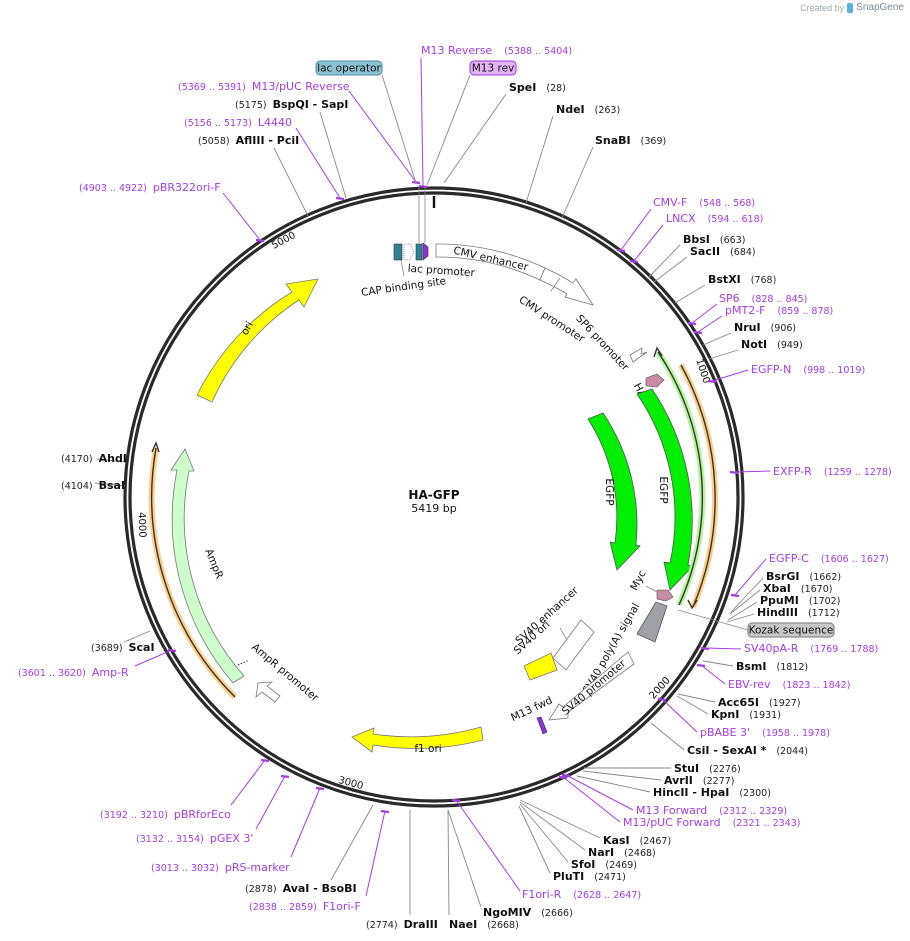 Image resolution: width=910 pixels, height=941 pixels. I want to click on primer-site-sp6: SP6 (828 .. 845), so click(747, 309).